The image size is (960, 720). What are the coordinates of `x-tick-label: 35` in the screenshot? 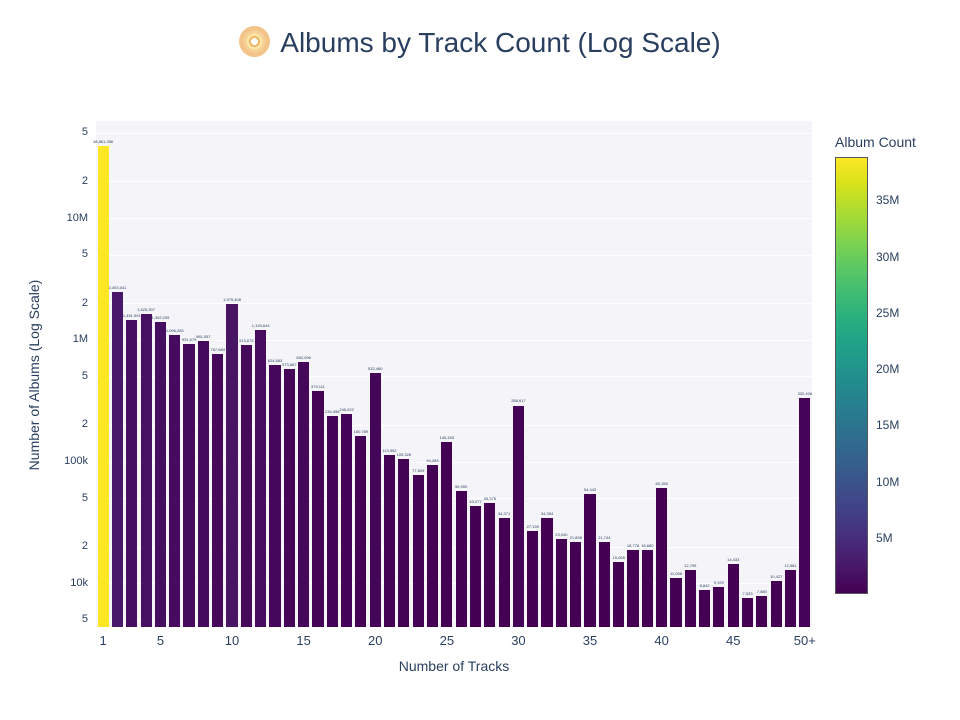 It's located at (590, 640).